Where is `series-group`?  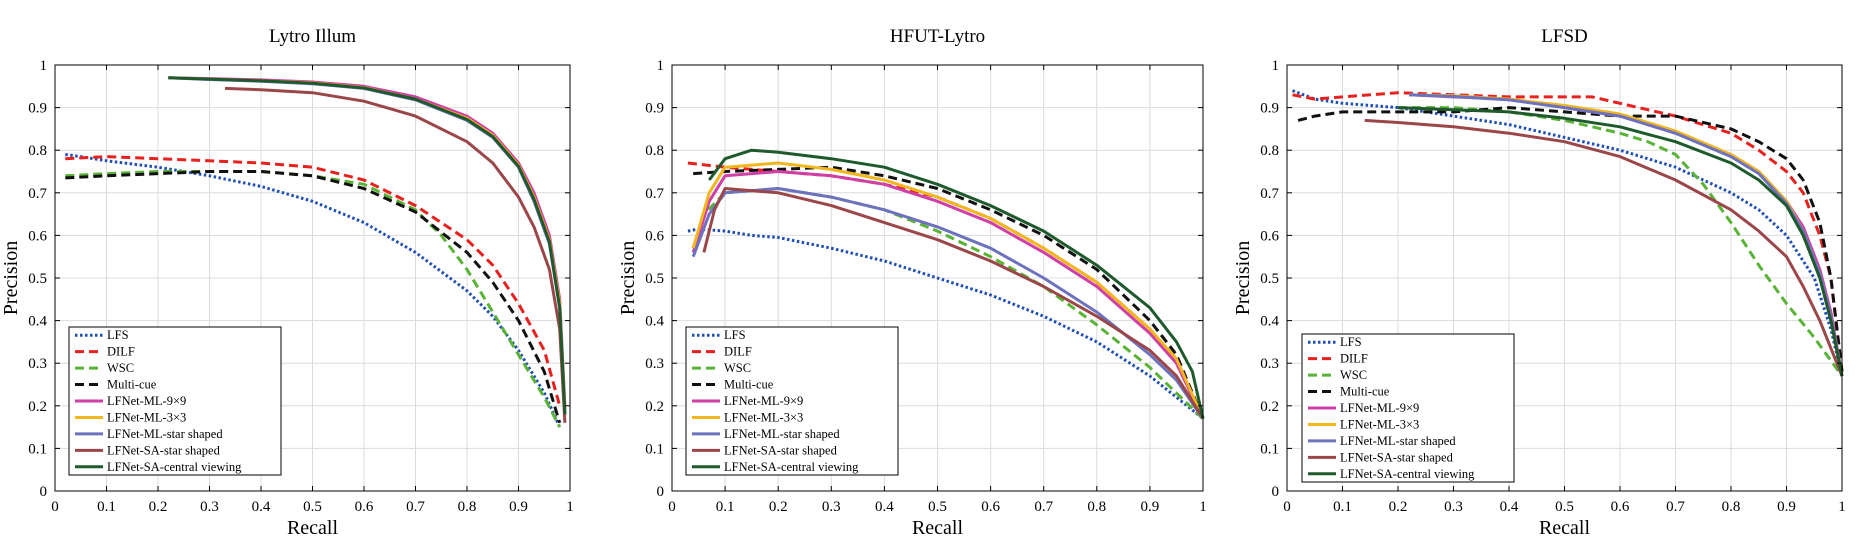 series-group is located at coordinates (946, 284).